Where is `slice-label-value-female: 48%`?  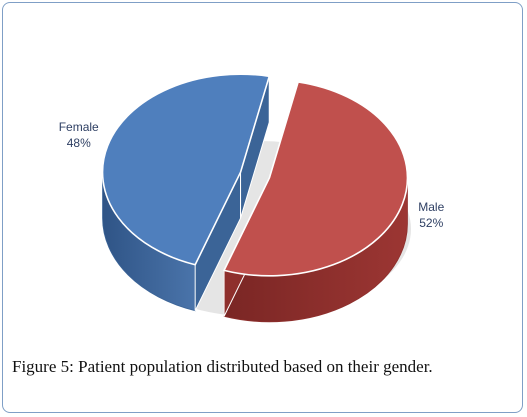
slice-label-value-female: 48% is located at coordinates (79, 143).